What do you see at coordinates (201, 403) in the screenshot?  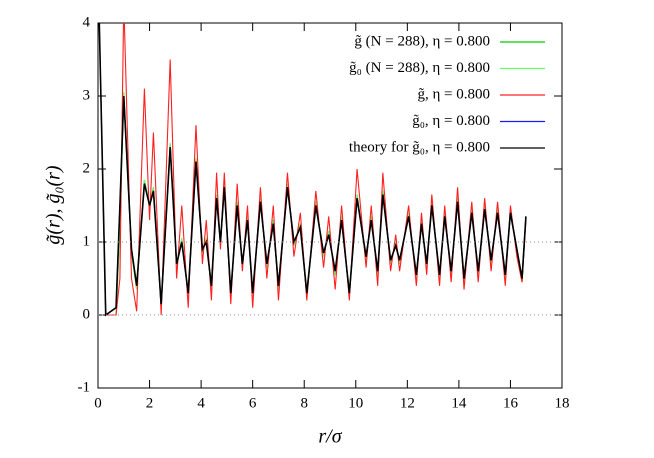 I see `x-tick-label: 4` at bounding box center [201, 403].